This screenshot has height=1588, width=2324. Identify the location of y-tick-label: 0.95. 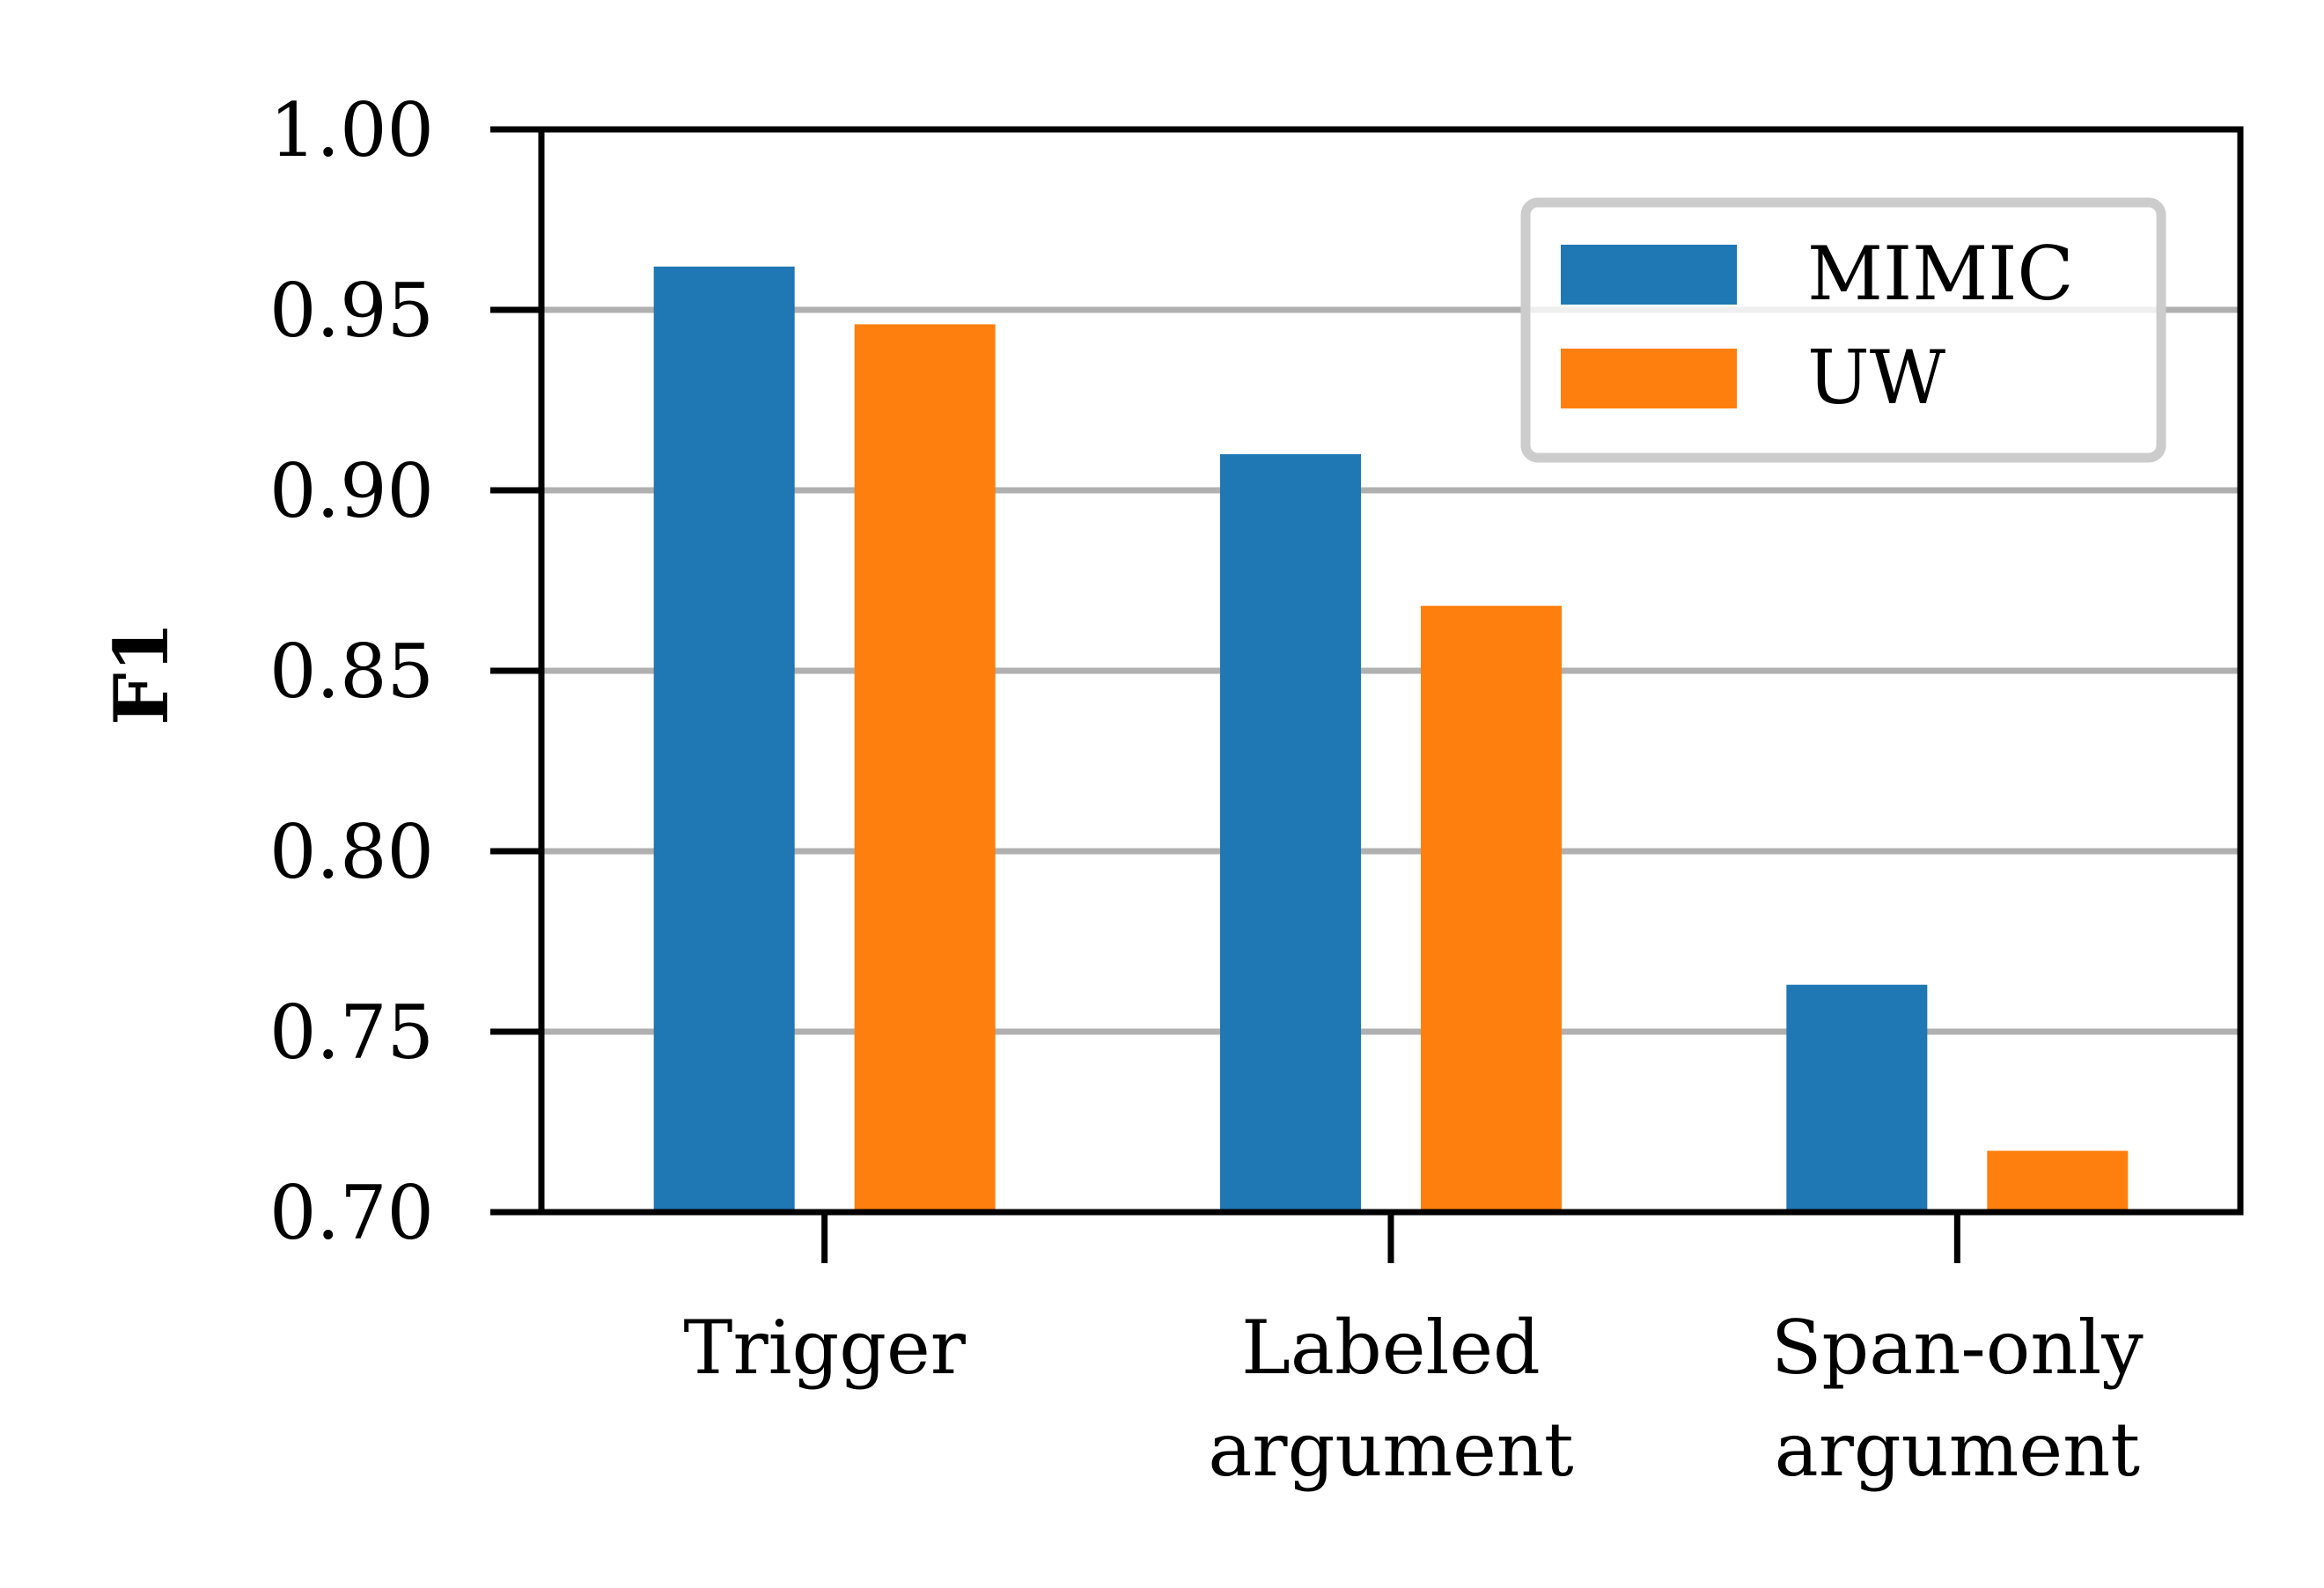
(351, 311).